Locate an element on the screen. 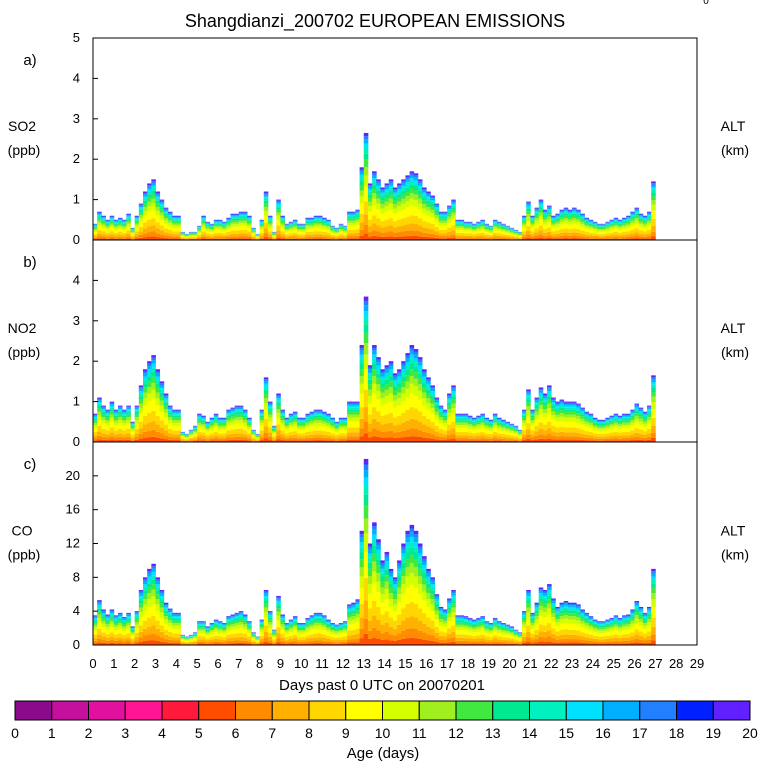  corner-mark: 0 is located at coordinates (706, 3).